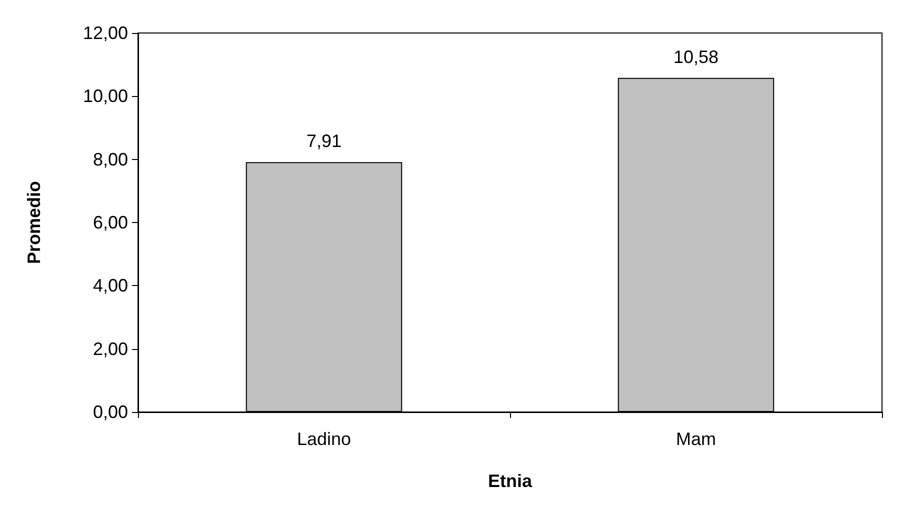 The image size is (909, 515). Describe the element at coordinates (324, 439) in the screenshot. I see `x-tick-label: Ladino` at that location.